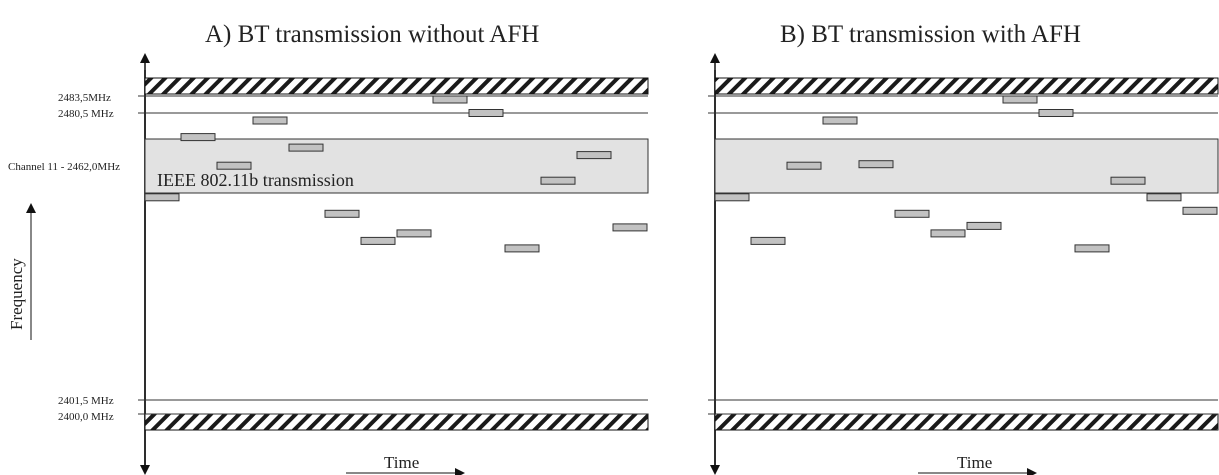 The width and height of the screenshot is (1219, 475). I want to click on panel-b-hops, so click(966, 174).